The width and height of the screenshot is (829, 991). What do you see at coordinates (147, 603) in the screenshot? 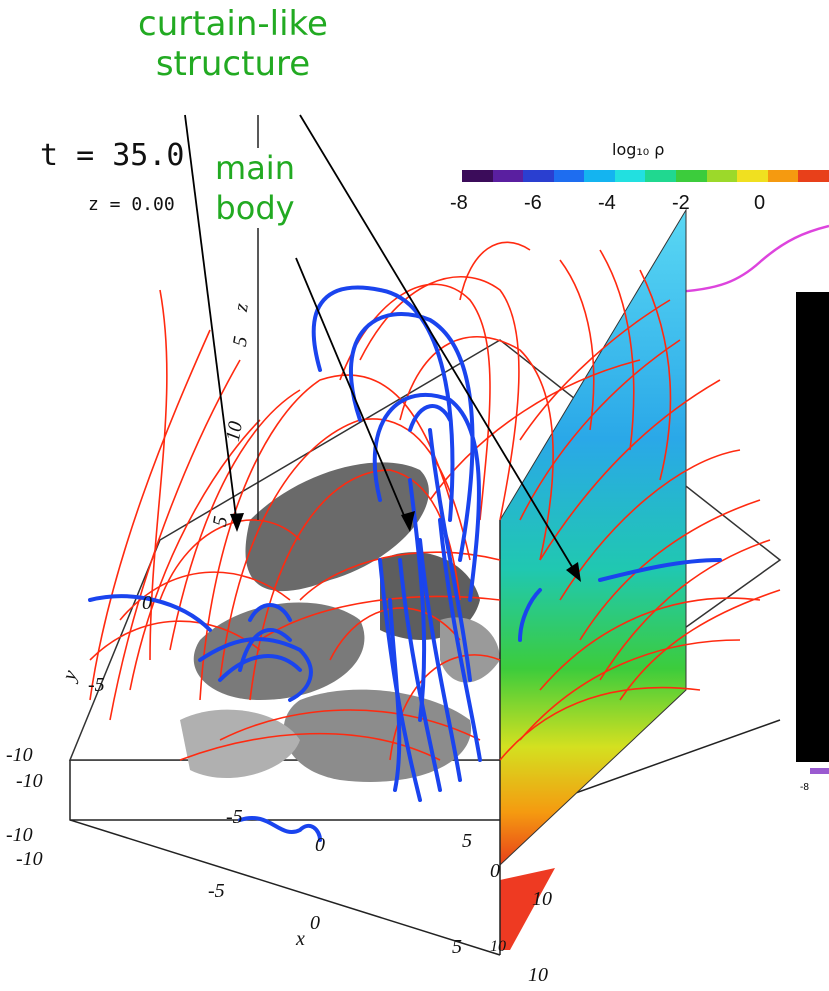
I see `y-tick-label: 0` at bounding box center [147, 603].